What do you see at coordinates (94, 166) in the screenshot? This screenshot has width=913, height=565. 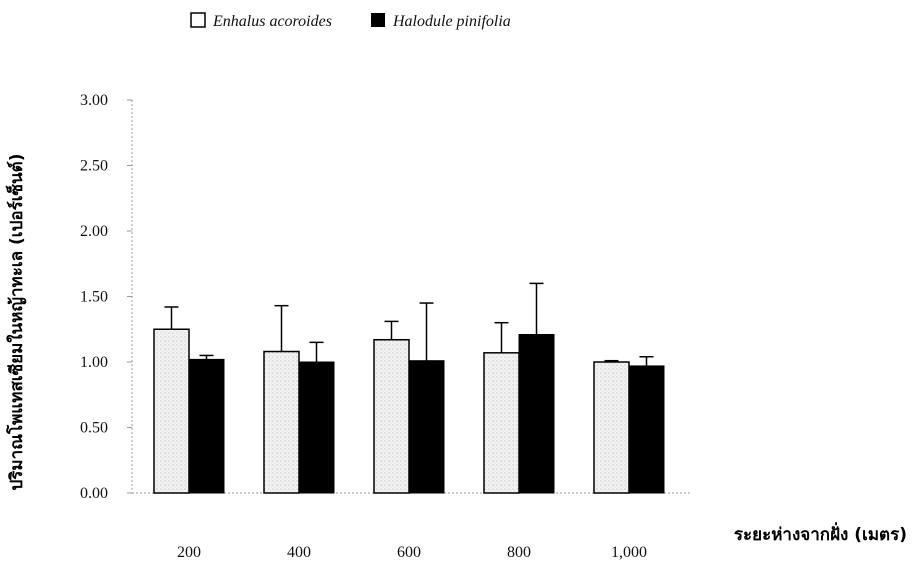 I see `y-tick-label: 2.50` at bounding box center [94, 166].